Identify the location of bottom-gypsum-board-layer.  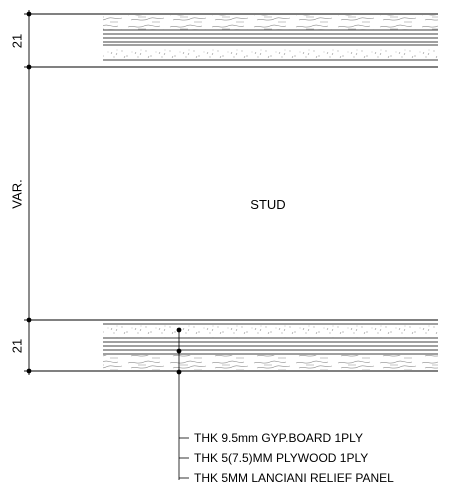
(270, 331).